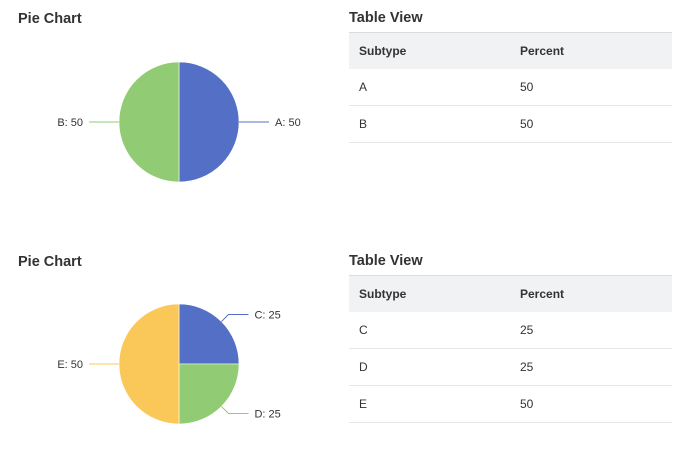 The width and height of the screenshot is (690, 449). Describe the element at coordinates (50, 262) in the screenshot. I see `pie-chart-title-2: Pie Chart` at that location.